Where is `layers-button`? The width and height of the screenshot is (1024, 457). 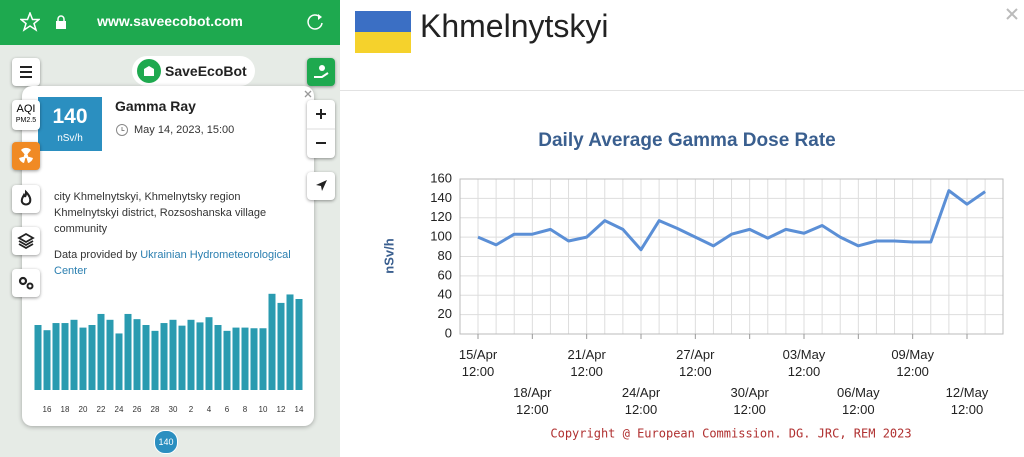 layers-button is located at coordinates (26, 241).